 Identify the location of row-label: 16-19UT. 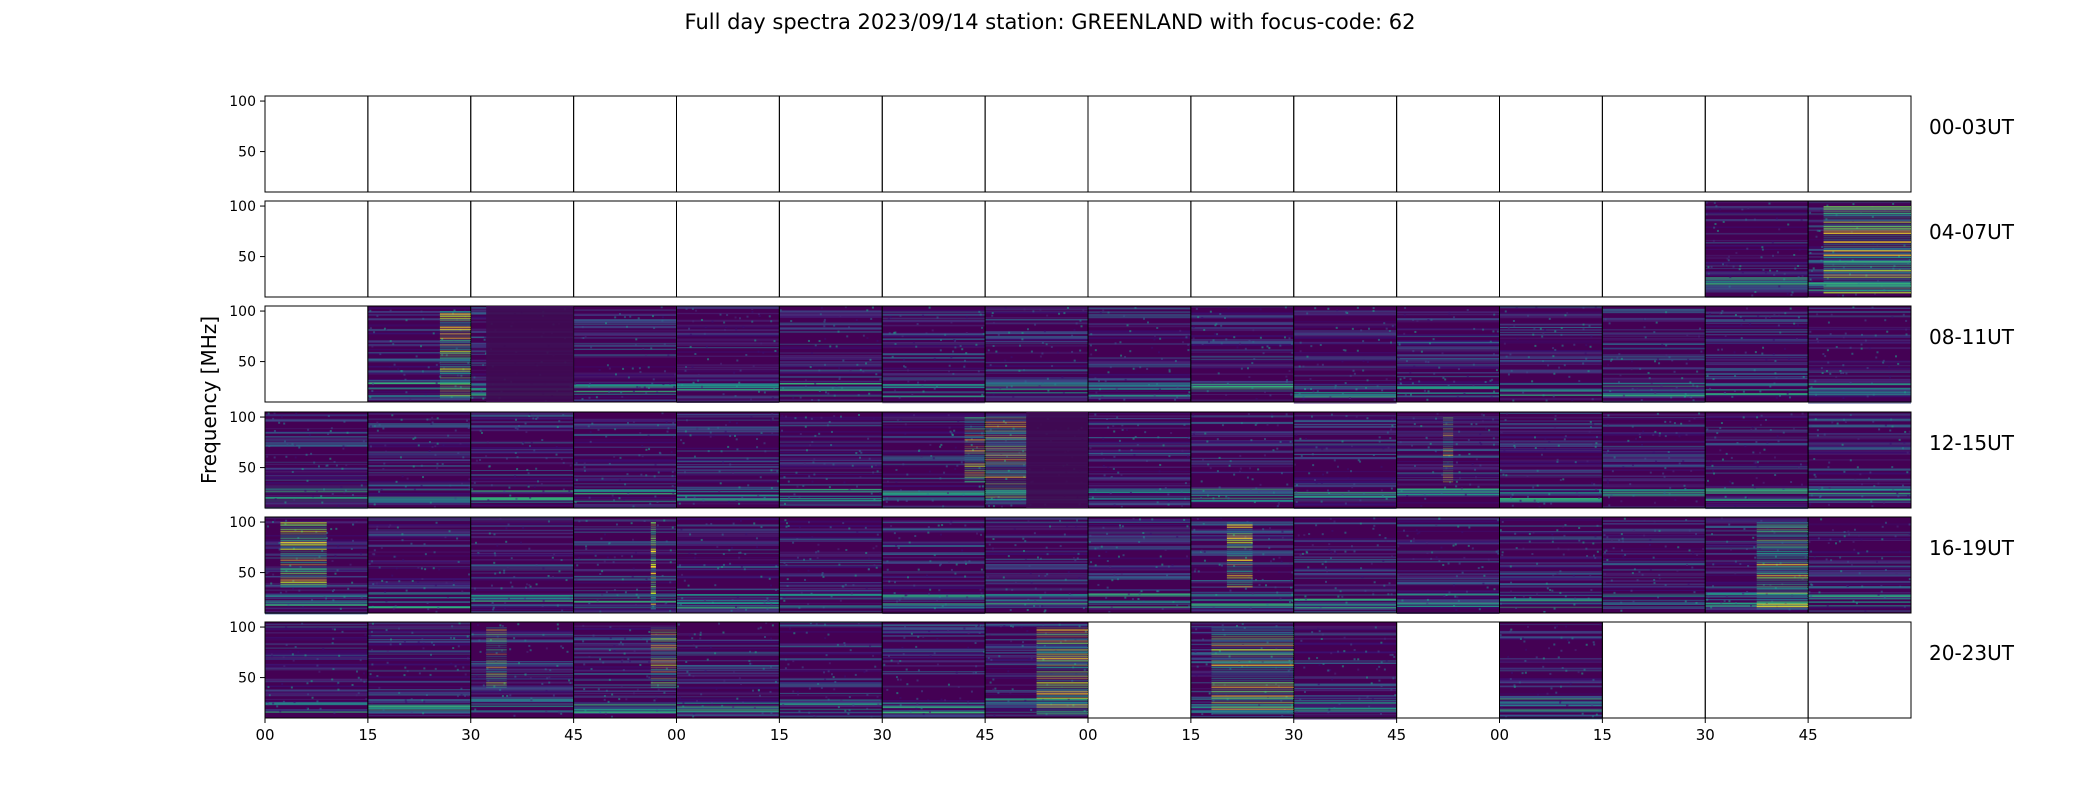
(1972, 548).